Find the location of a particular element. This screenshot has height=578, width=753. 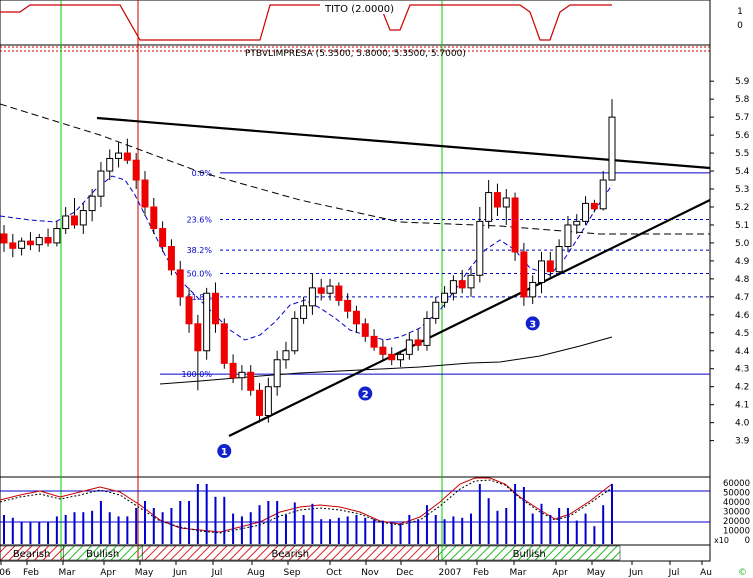

regime-label: Bearish is located at coordinates (32, 554).